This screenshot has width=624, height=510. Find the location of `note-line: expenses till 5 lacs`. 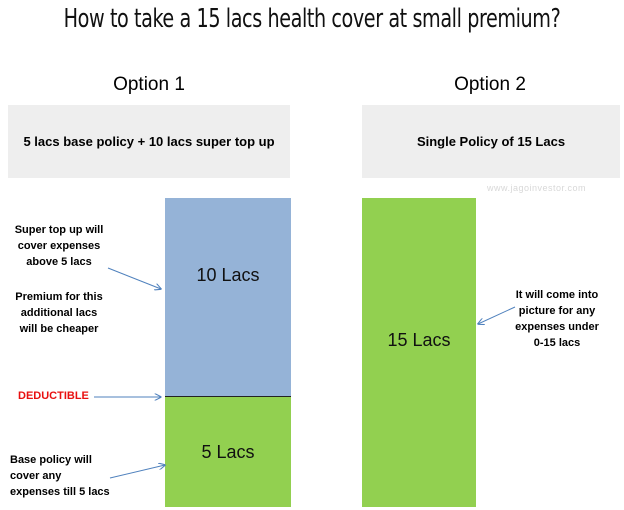

note-line: expenses till 5 lacs is located at coordinates (60, 492).